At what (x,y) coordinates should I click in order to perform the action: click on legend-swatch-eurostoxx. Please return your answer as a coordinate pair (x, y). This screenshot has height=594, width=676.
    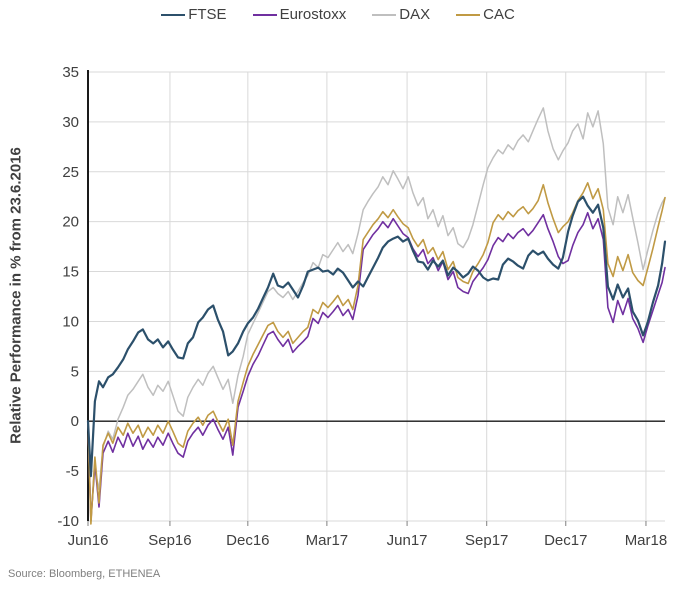
    Looking at the image, I should click on (264, 14).